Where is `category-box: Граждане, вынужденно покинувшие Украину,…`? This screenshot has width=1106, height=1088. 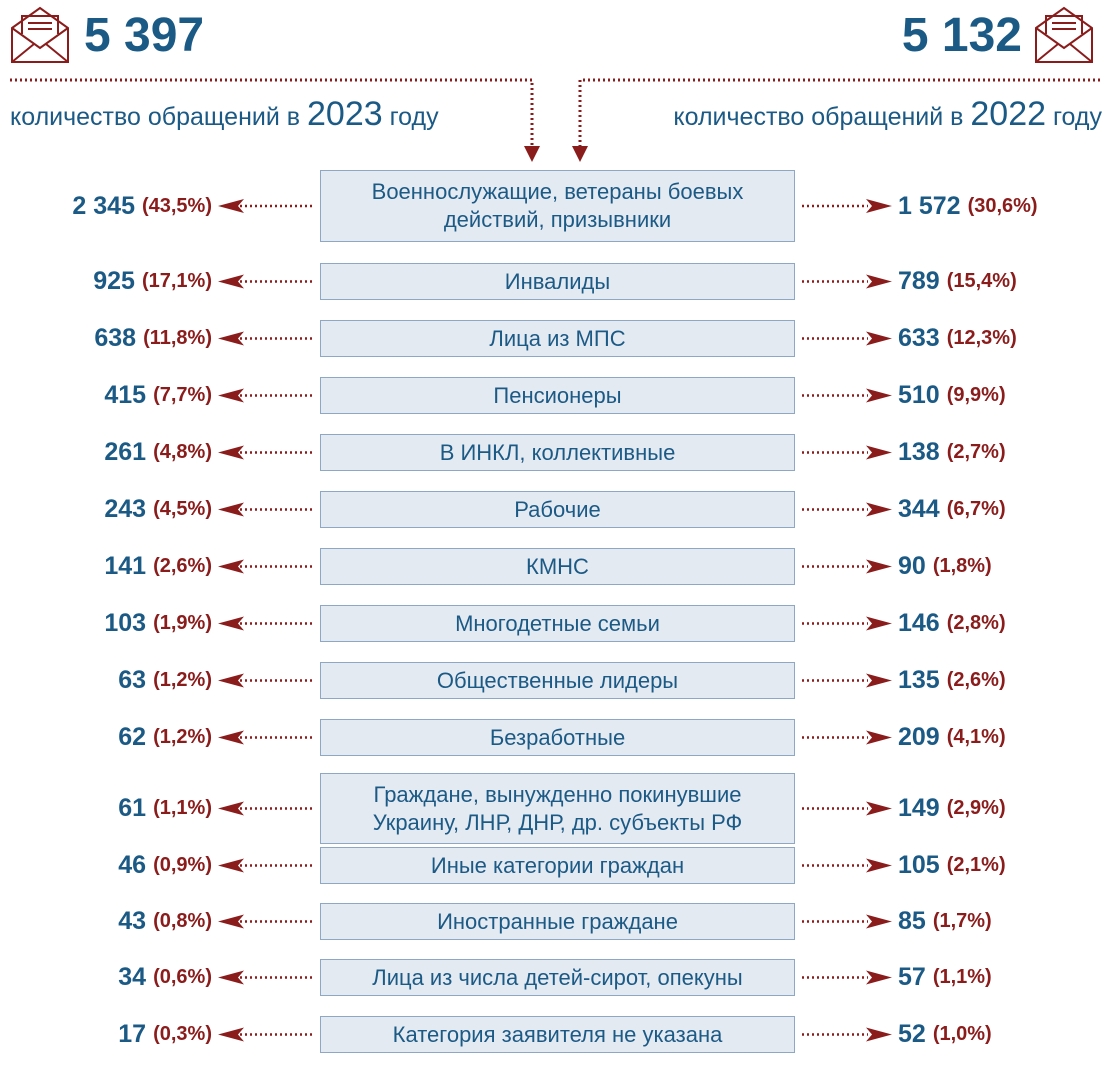
category-box: Граждане, вынужденно покинувшие Украину,… is located at coordinates (557, 808).